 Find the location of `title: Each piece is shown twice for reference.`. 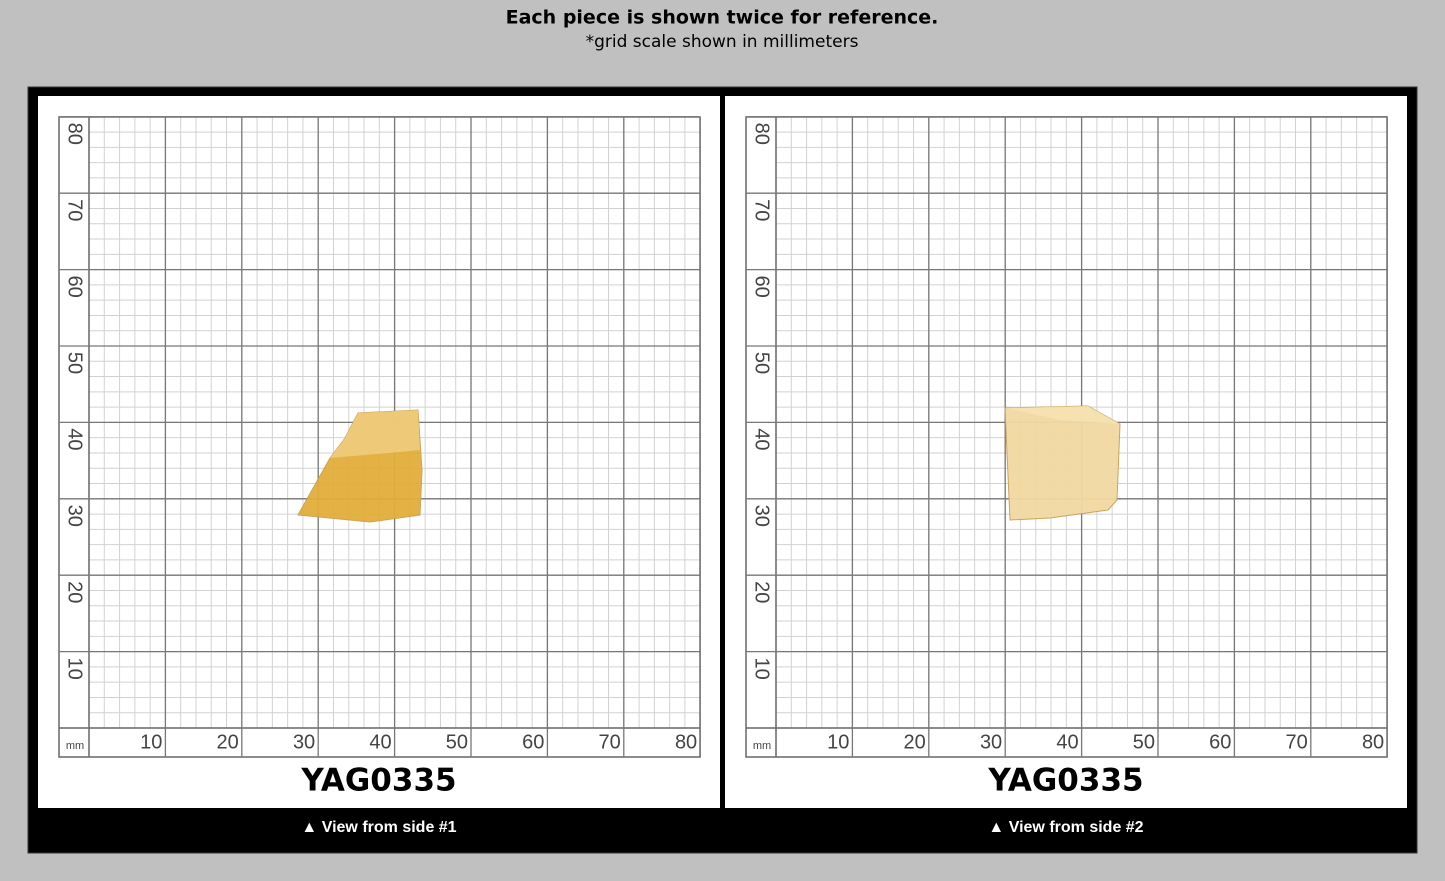

title: Each piece is shown twice for reference. is located at coordinates (722, 18).